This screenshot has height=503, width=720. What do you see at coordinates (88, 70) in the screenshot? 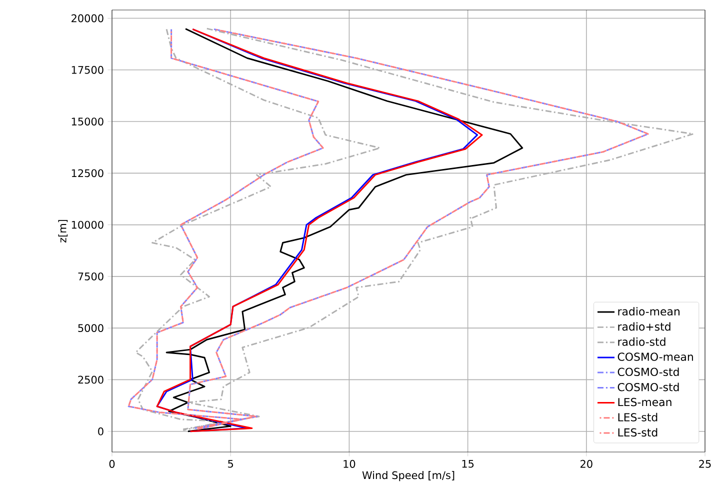
I see `y-tick-label: 17500` at bounding box center [88, 70].